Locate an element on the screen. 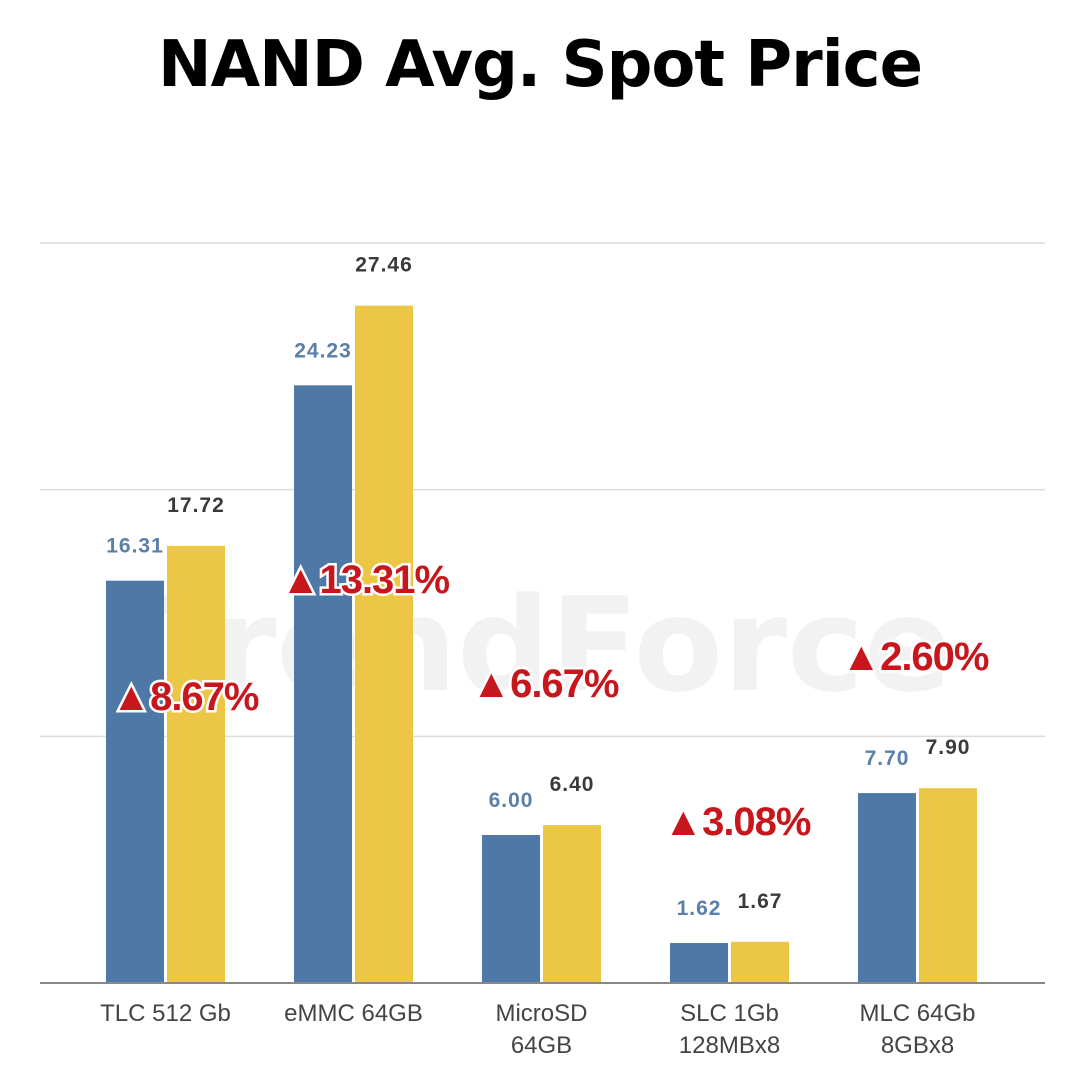 The width and height of the screenshot is (1080, 1080). data-label: 6.40 is located at coordinates (572, 784).